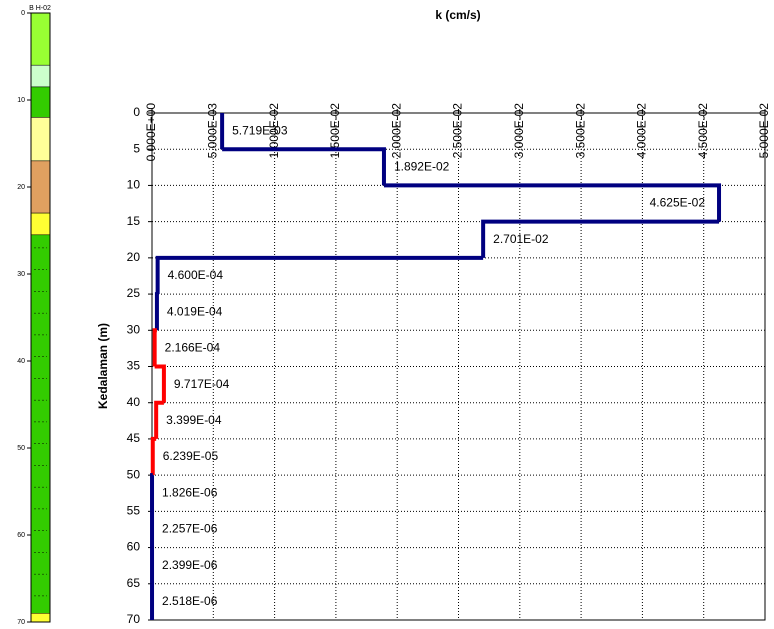 Image resolution: width=774 pixels, height=629 pixels. I want to click on y-tick-label: 0, so click(136, 112).